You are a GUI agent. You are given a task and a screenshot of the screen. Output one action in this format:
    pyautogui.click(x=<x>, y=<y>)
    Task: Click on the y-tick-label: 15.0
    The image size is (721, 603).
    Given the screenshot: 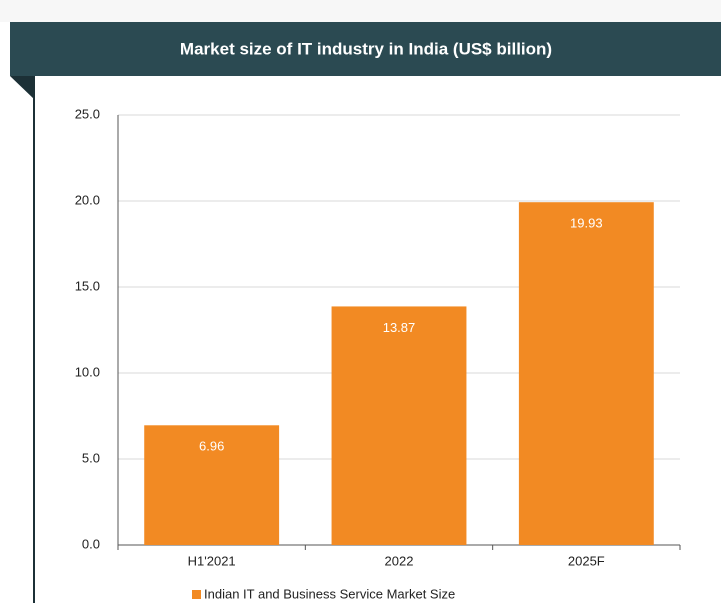 What is the action you would take?
    pyautogui.click(x=87, y=285)
    